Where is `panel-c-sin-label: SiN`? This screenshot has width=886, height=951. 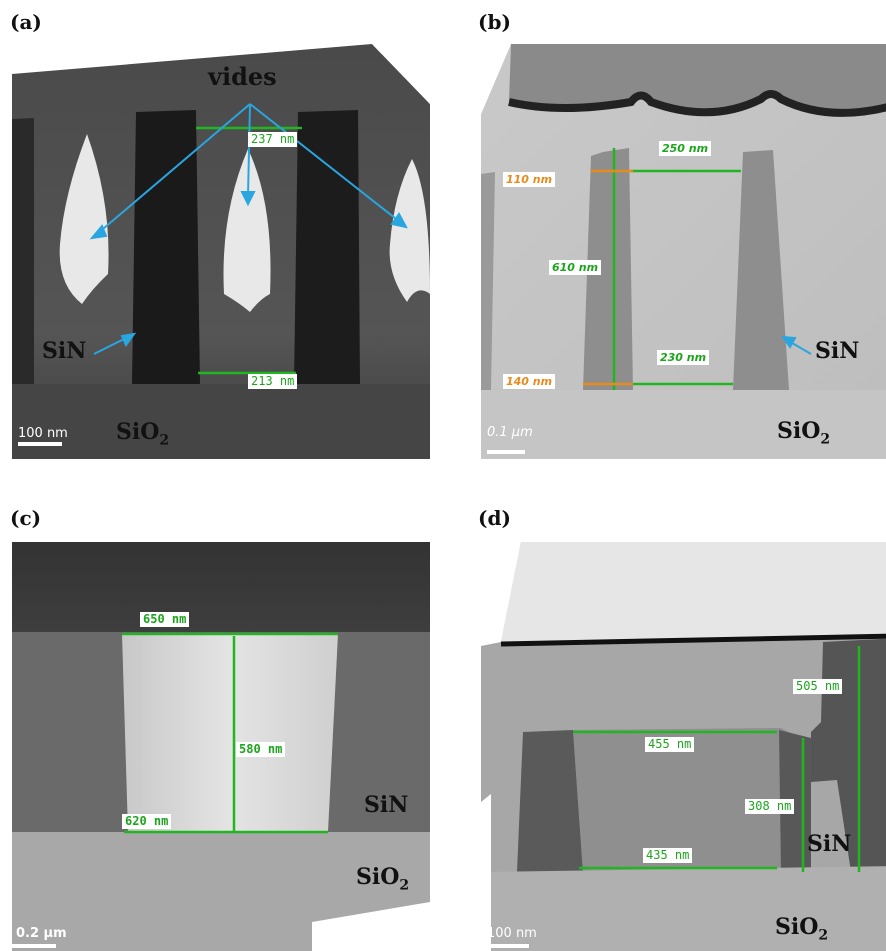
panel-c-sin-label: SiN is located at coordinates (386, 805).